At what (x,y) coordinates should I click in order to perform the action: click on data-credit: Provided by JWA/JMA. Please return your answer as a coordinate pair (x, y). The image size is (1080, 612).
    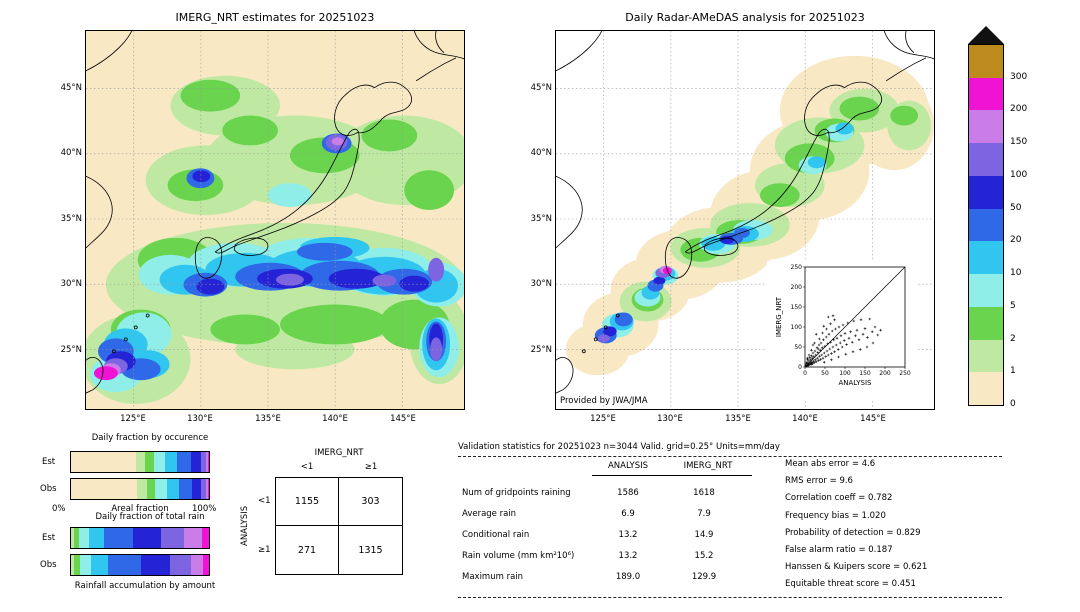
    Looking at the image, I should click on (604, 401).